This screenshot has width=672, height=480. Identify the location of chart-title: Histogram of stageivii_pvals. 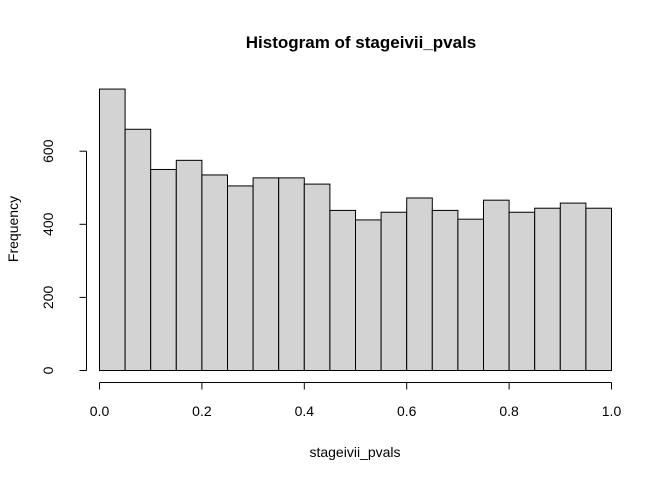
(361, 42).